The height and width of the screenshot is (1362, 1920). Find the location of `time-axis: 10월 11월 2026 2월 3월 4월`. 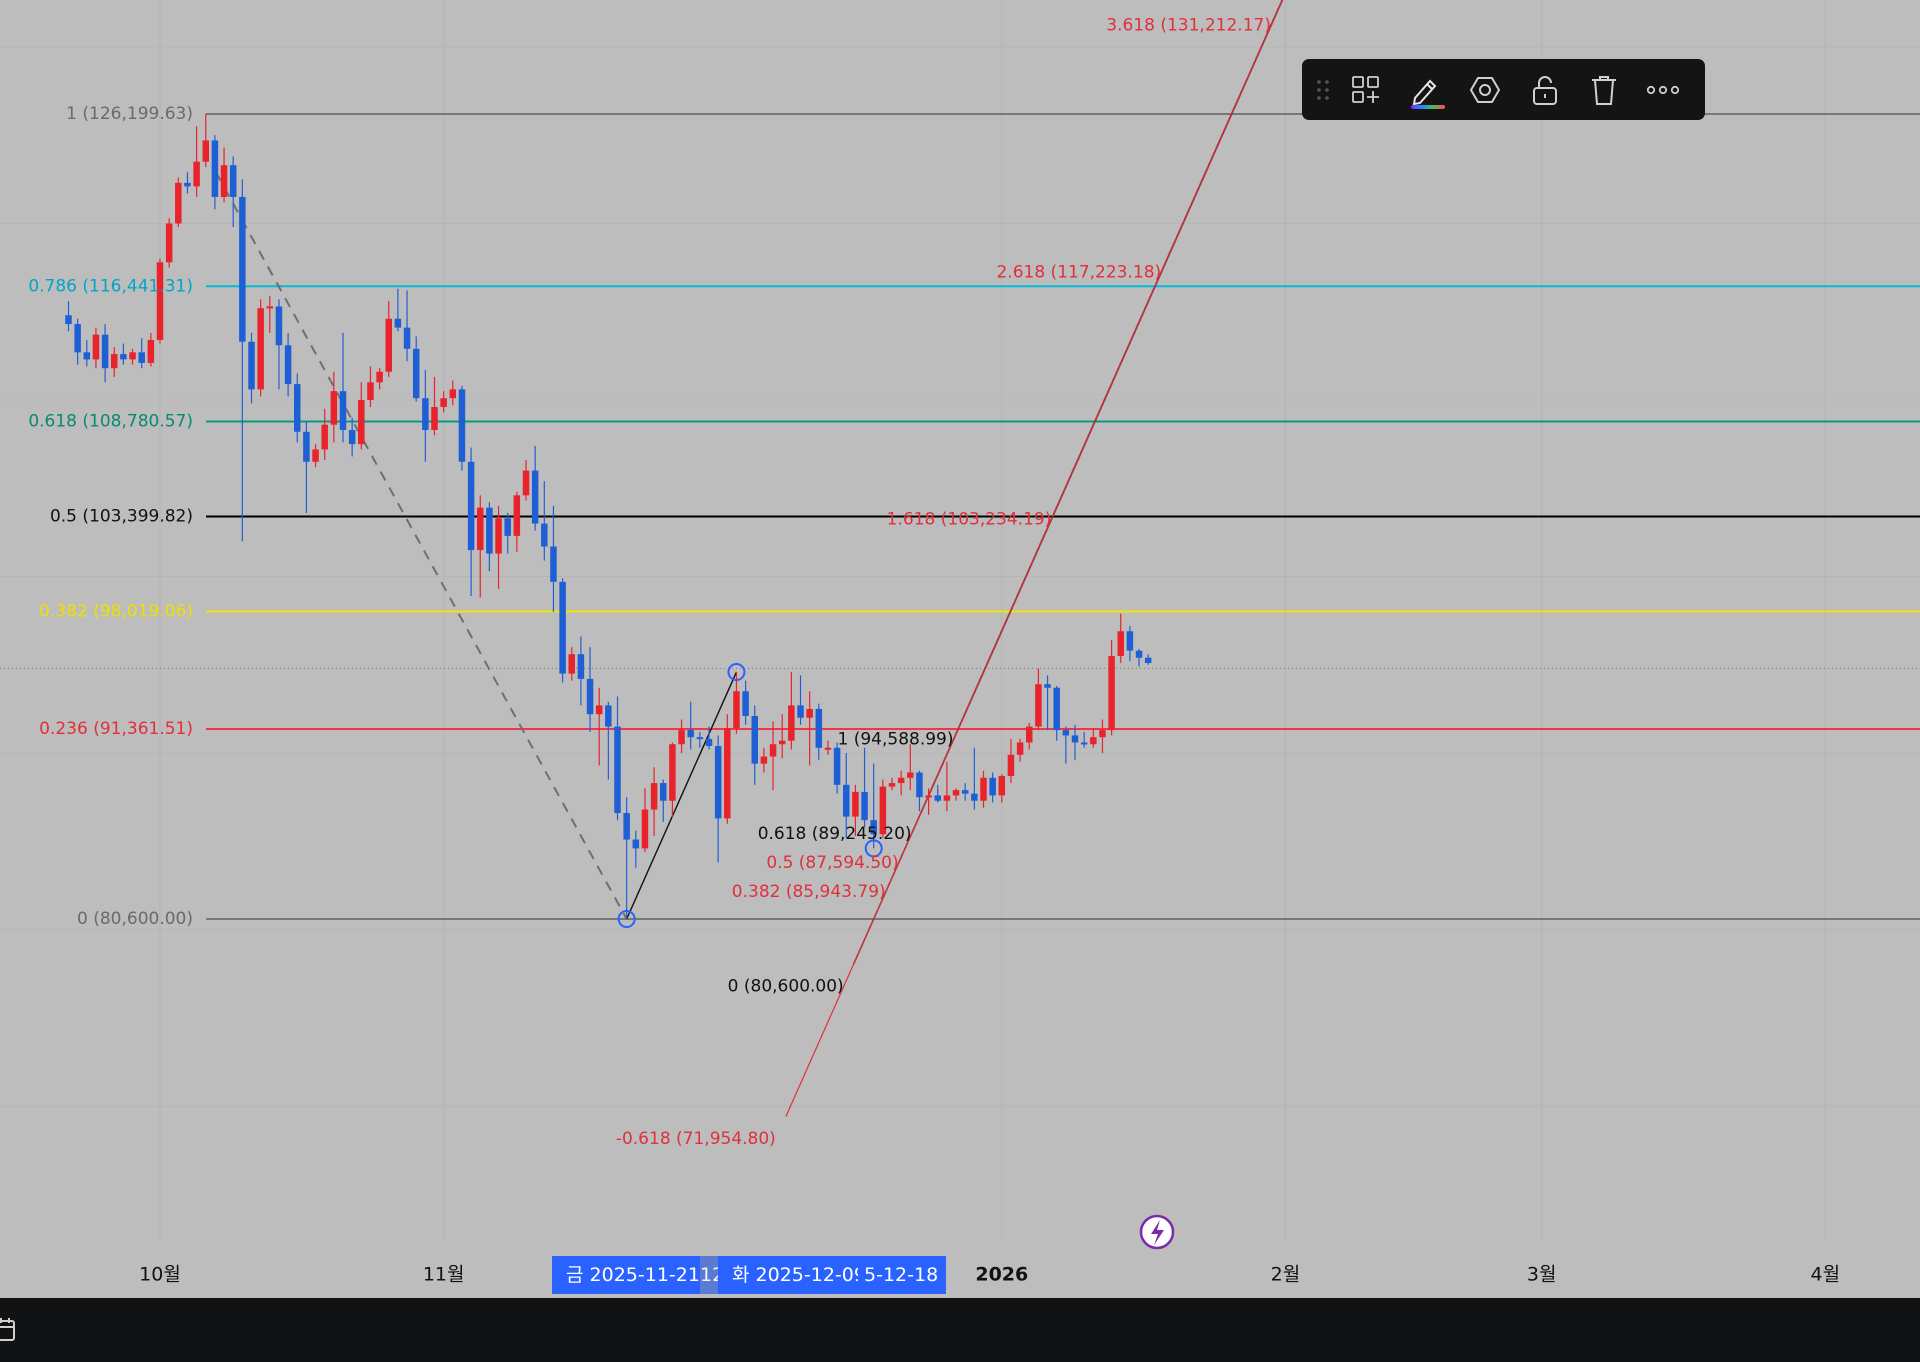

time-axis: 10월 11월 2026 2월 3월 4월 is located at coordinates (989, 1275).